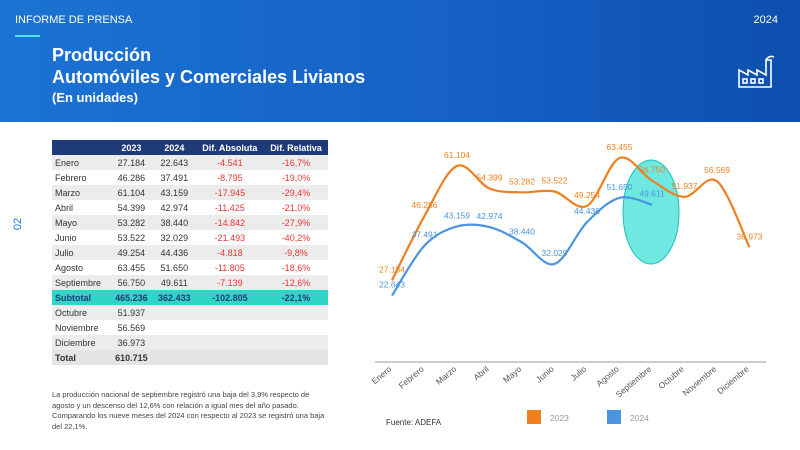  What do you see at coordinates (425, 205) in the screenshot?
I see `data-label: 46.286` at bounding box center [425, 205].